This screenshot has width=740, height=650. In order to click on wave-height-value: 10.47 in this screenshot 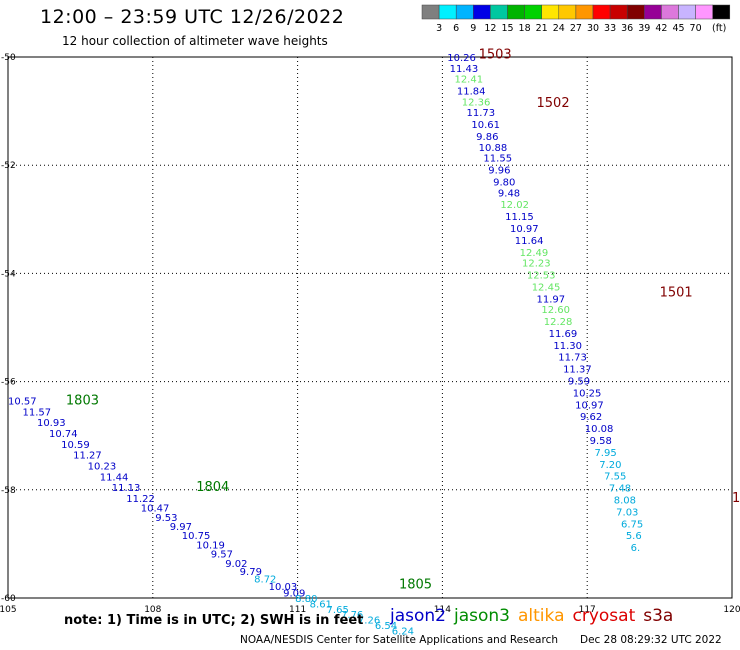, I will do `click(155, 509)`.